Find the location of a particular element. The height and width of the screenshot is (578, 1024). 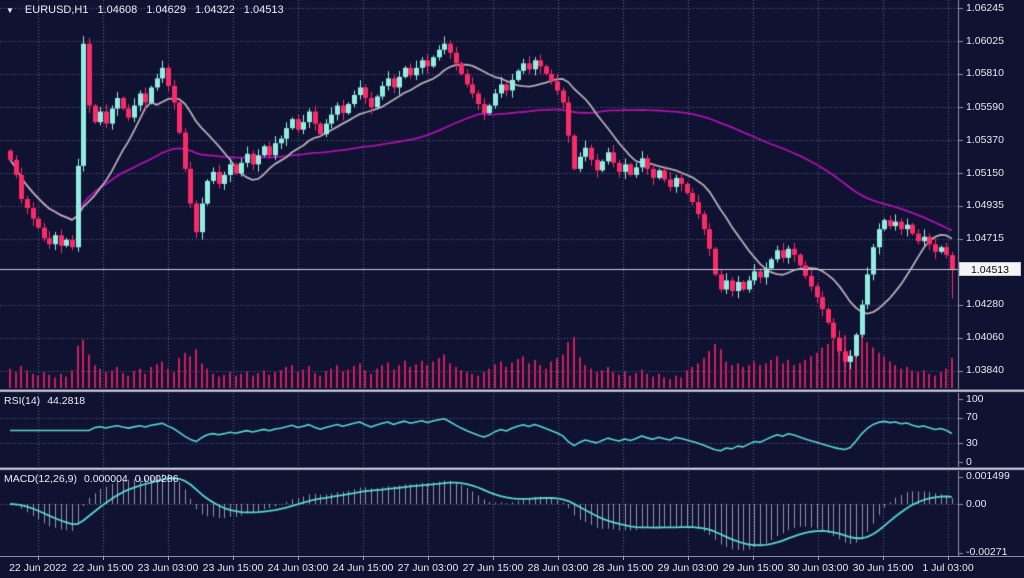

time-axis-label: 22 Jun 15:00 is located at coordinates (103, 568).